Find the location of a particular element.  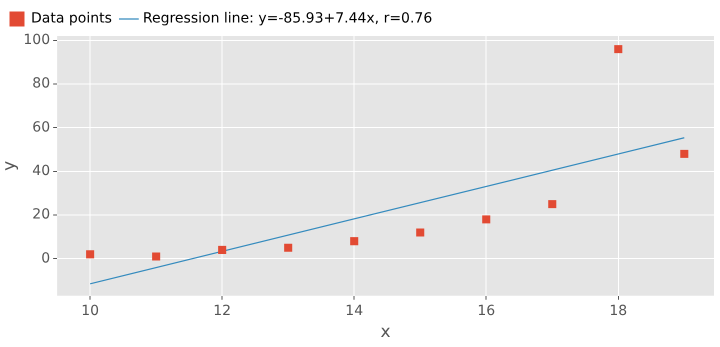

y-tick-label: 60 is located at coordinates (41, 127).